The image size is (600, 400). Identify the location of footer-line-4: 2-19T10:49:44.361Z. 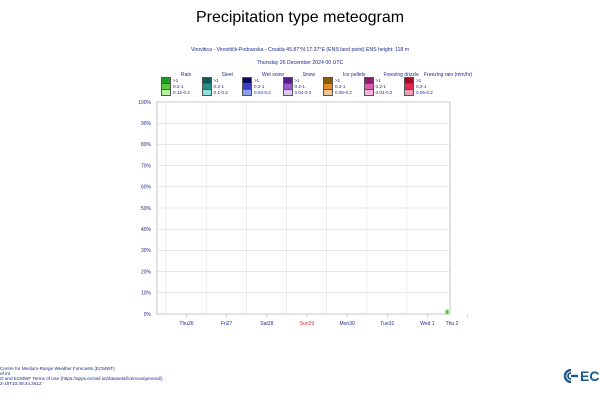
(21, 383).